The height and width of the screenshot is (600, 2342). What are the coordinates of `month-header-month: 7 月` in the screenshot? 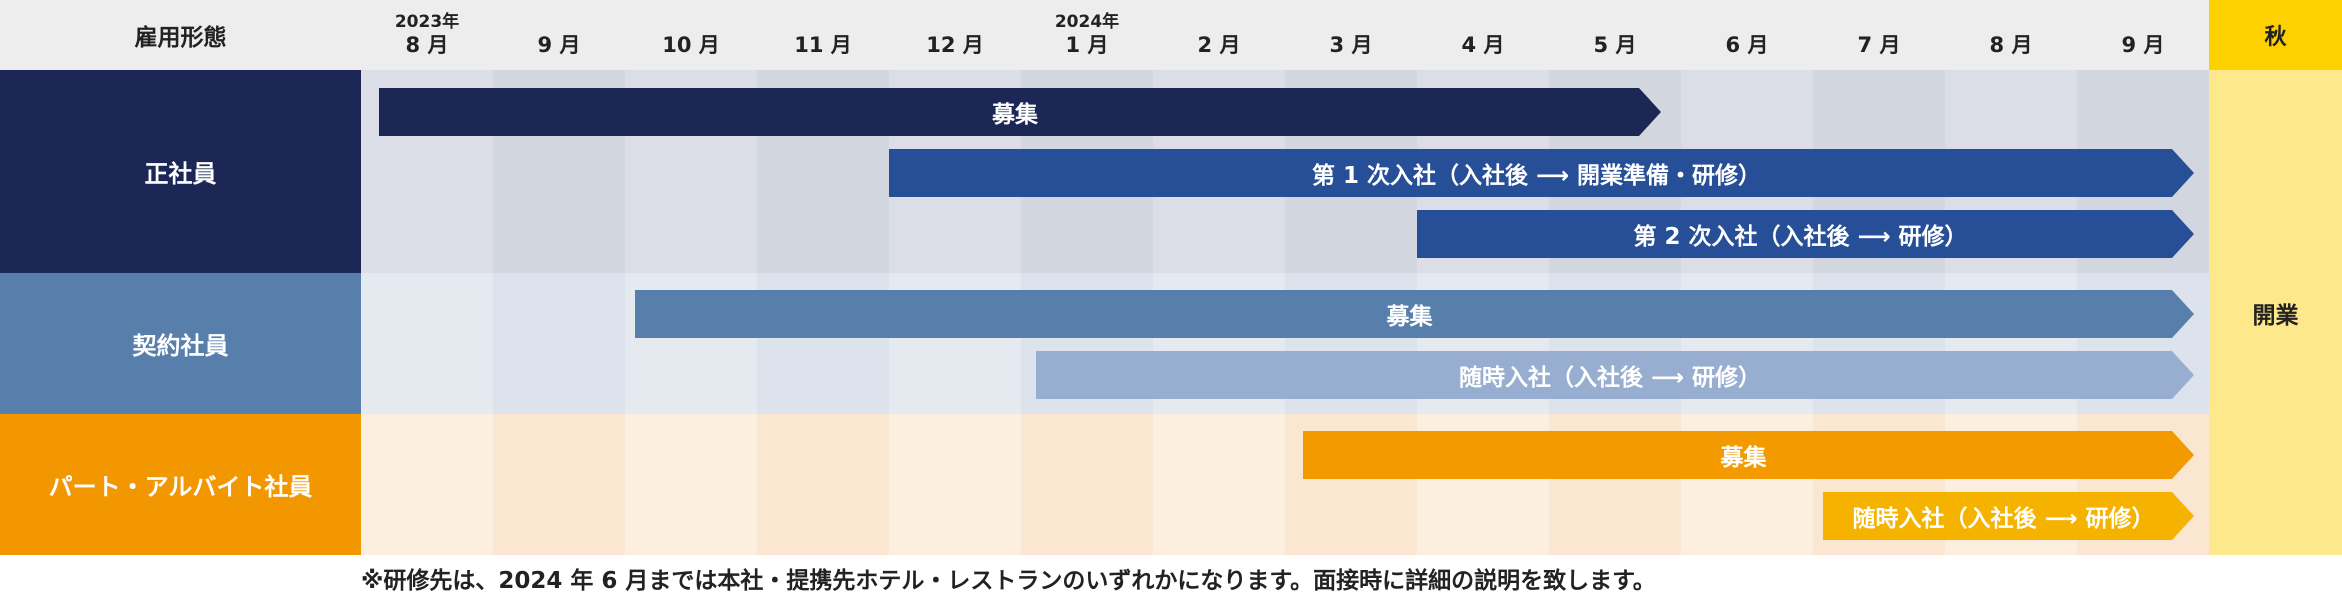 It's located at (1879, 45).